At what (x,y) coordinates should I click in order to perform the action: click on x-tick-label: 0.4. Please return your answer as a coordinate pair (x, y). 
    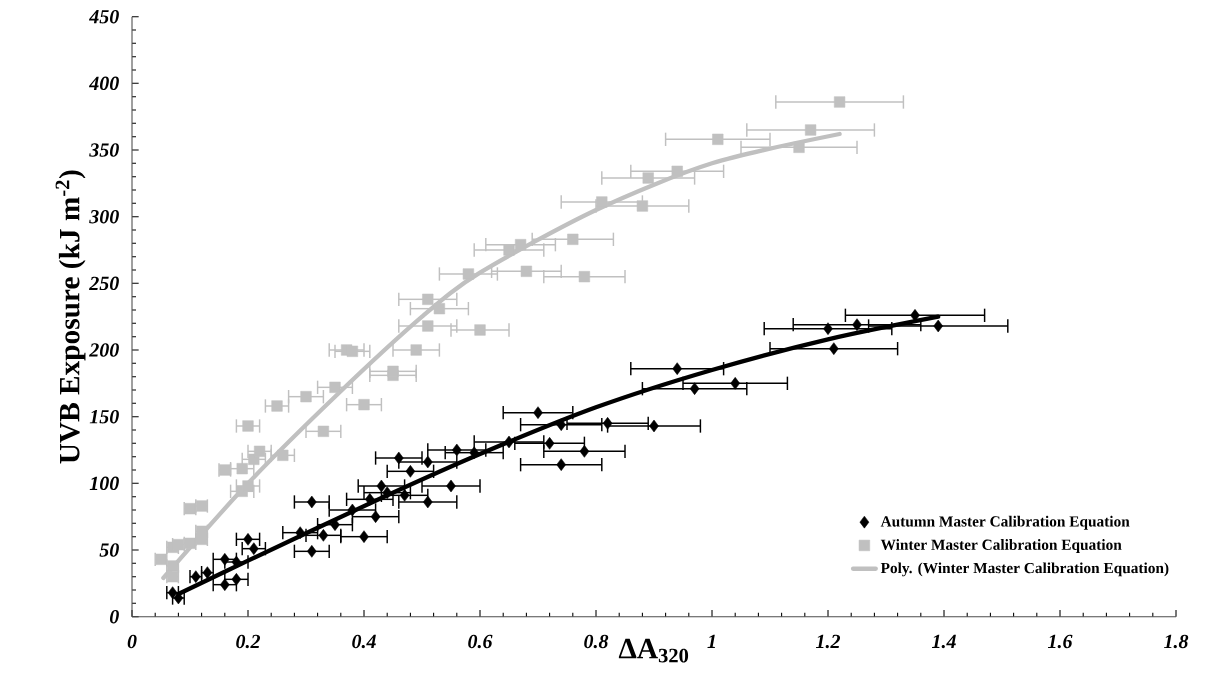
    Looking at the image, I should click on (364, 641).